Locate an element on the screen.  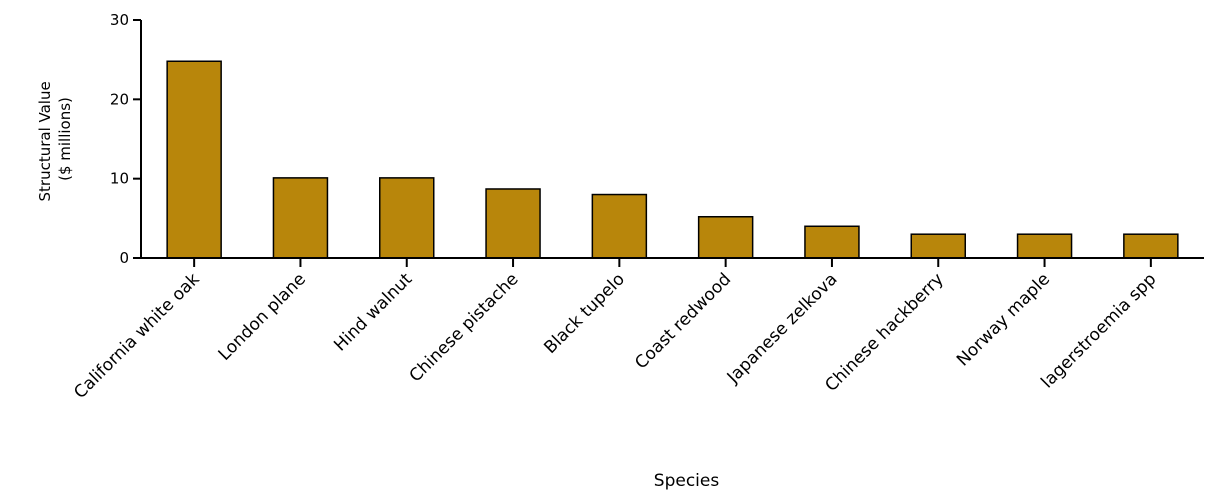
y-tick-label: 20 is located at coordinates (119, 99).